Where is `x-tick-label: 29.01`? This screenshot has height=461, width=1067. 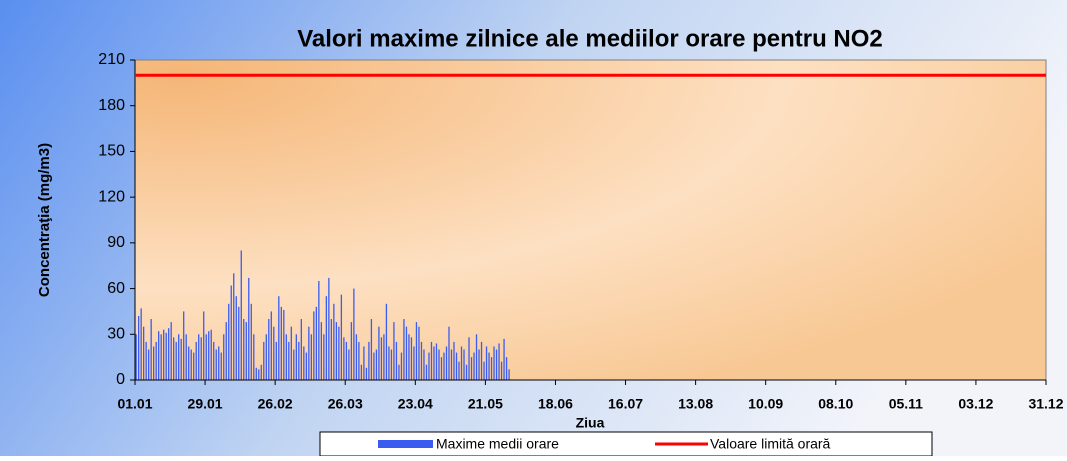
x-tick-label: 29.01 is located at coordinates (205, 404).